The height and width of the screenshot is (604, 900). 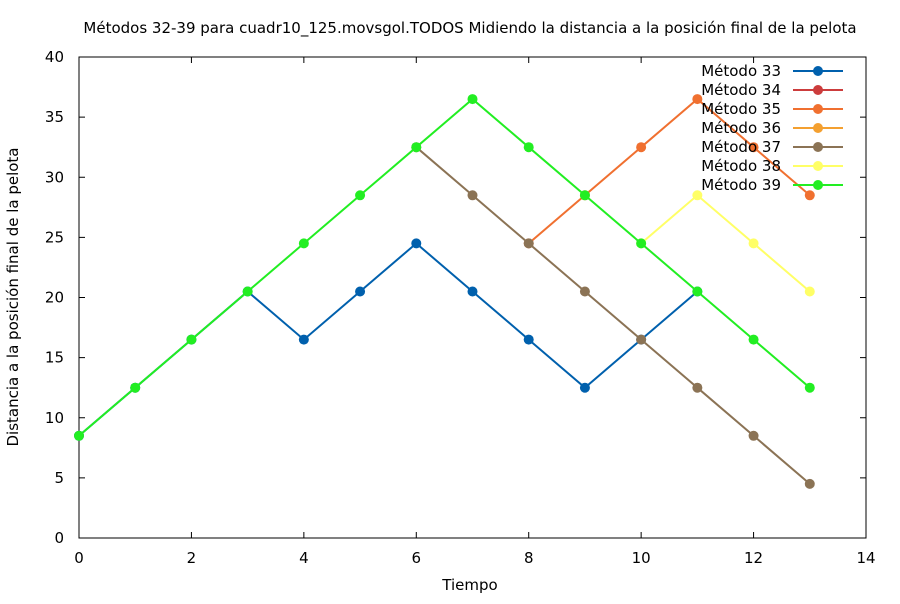 What do you see at coordinates (54, 358) in the screenshot?
I see `y-tick-label: 15` at bounding box center [54, 358].